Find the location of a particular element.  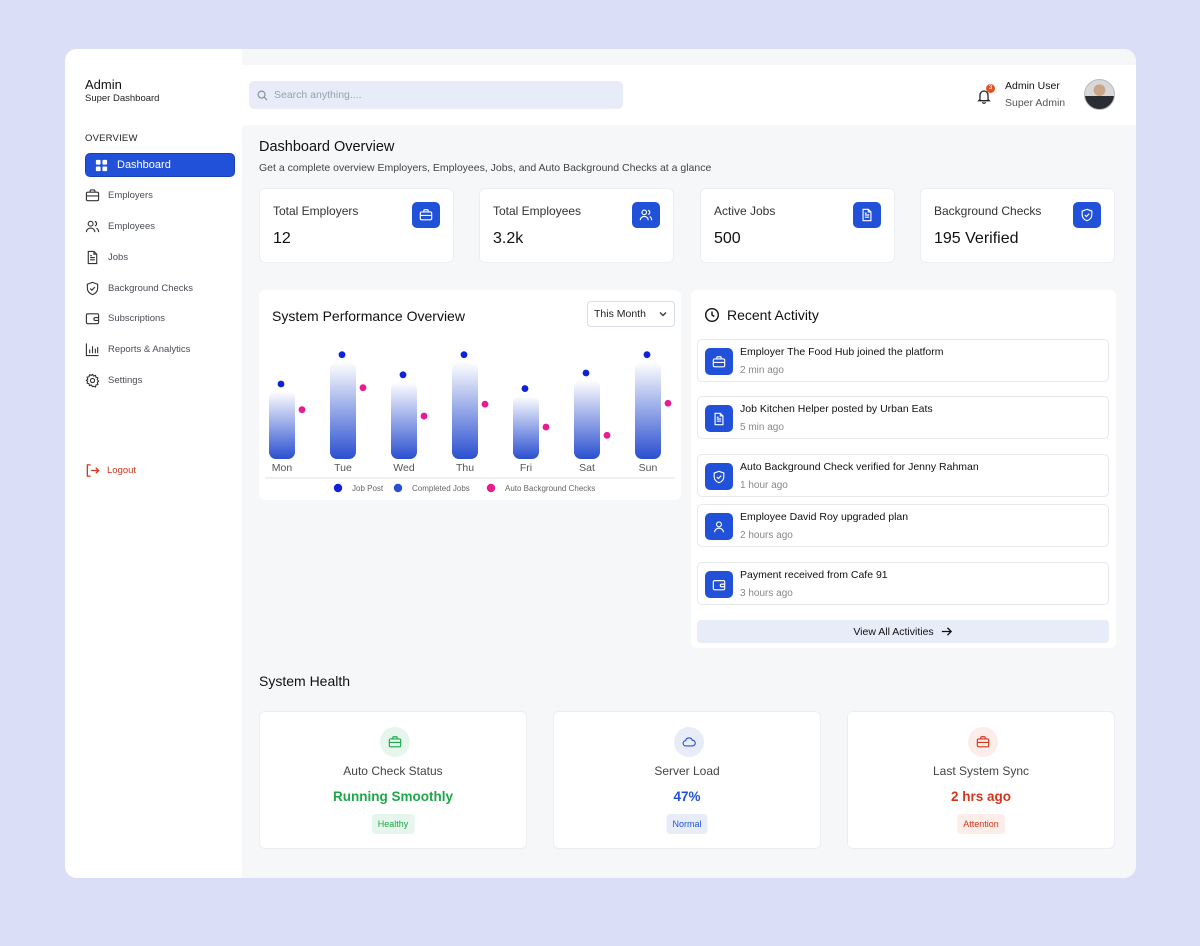

sidebar-item-subscriptions: Subscriptions is located at coordinates (160, 319).